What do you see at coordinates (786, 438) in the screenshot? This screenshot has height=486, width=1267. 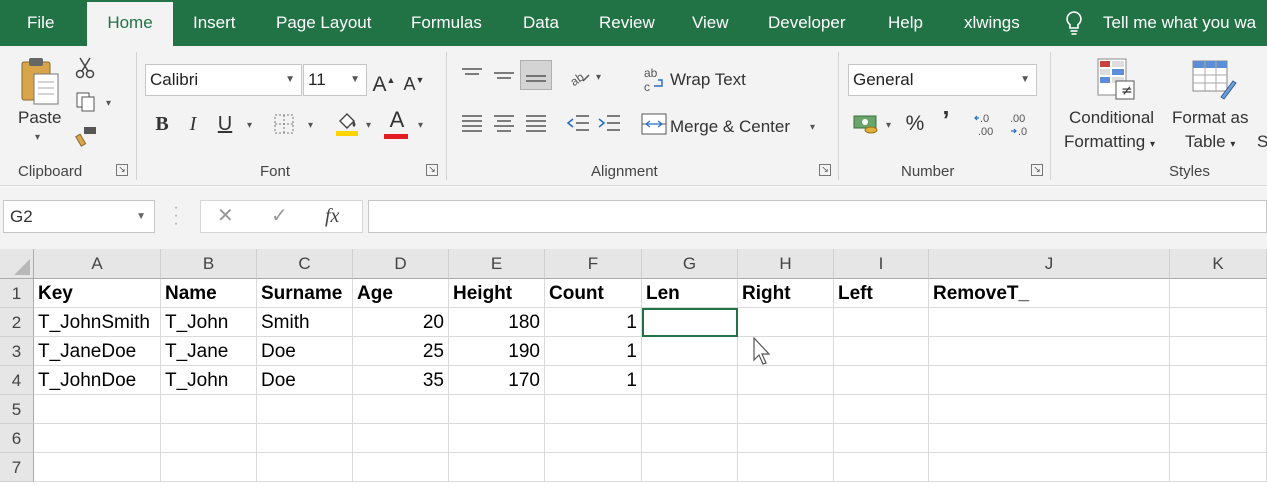 I see `cell-h6` at bounding box center [786, 438].